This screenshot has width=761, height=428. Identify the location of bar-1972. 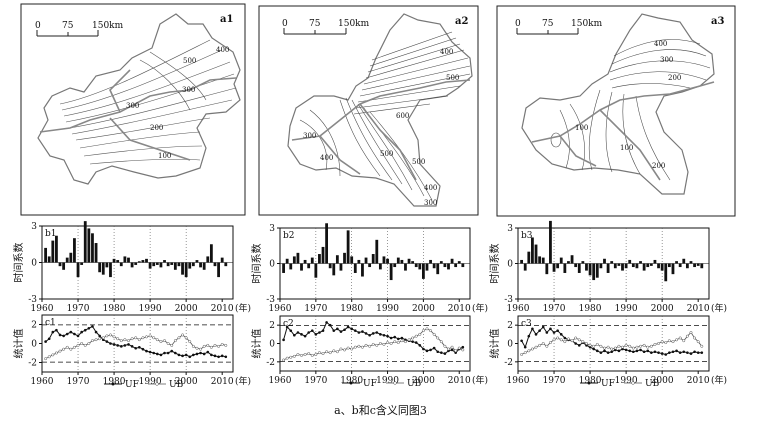
(85, 242).